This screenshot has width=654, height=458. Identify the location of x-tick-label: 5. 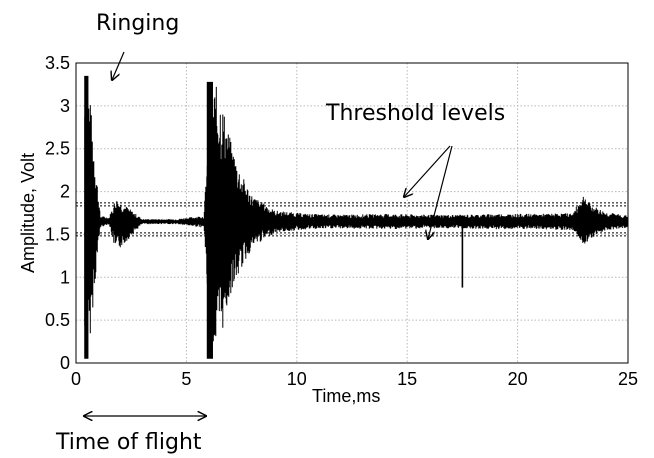
(186, 379).